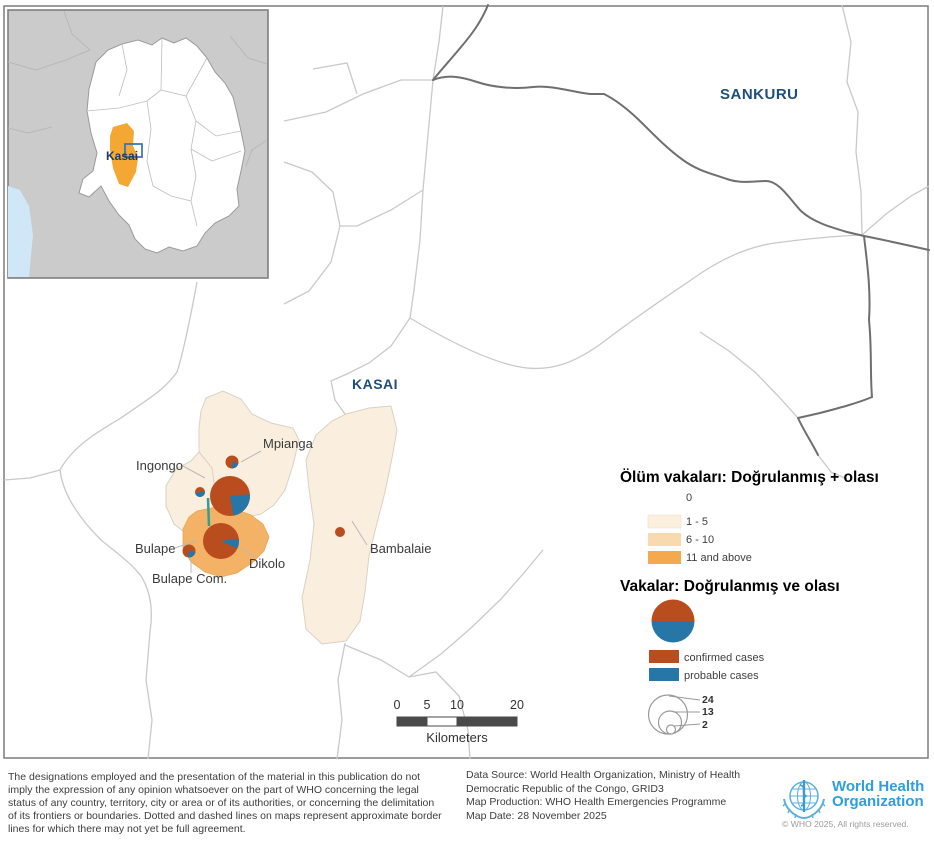 This screenshot has width=934, height=841. Describe the element at coordinates (845, 824) in the screenshot. I see `who-copyright: © WHO 2025, All rights reserved.` at that location.